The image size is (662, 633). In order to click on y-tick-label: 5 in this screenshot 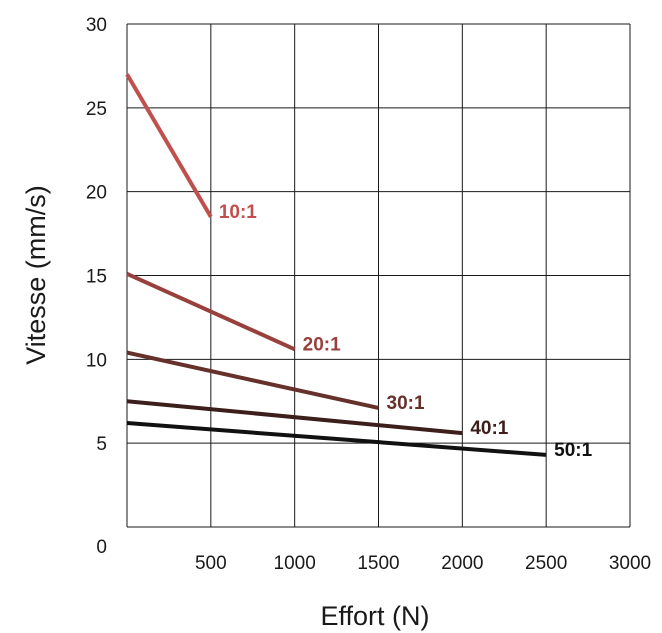, I will do `click(101, 444)`.